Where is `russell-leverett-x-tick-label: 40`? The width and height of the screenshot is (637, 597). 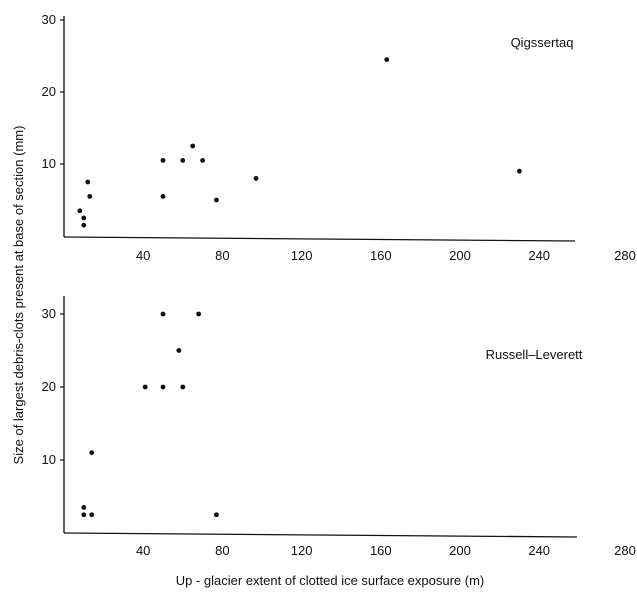
russell-leverett-x-tick-label: 40 is located at coordinates (143, 550).